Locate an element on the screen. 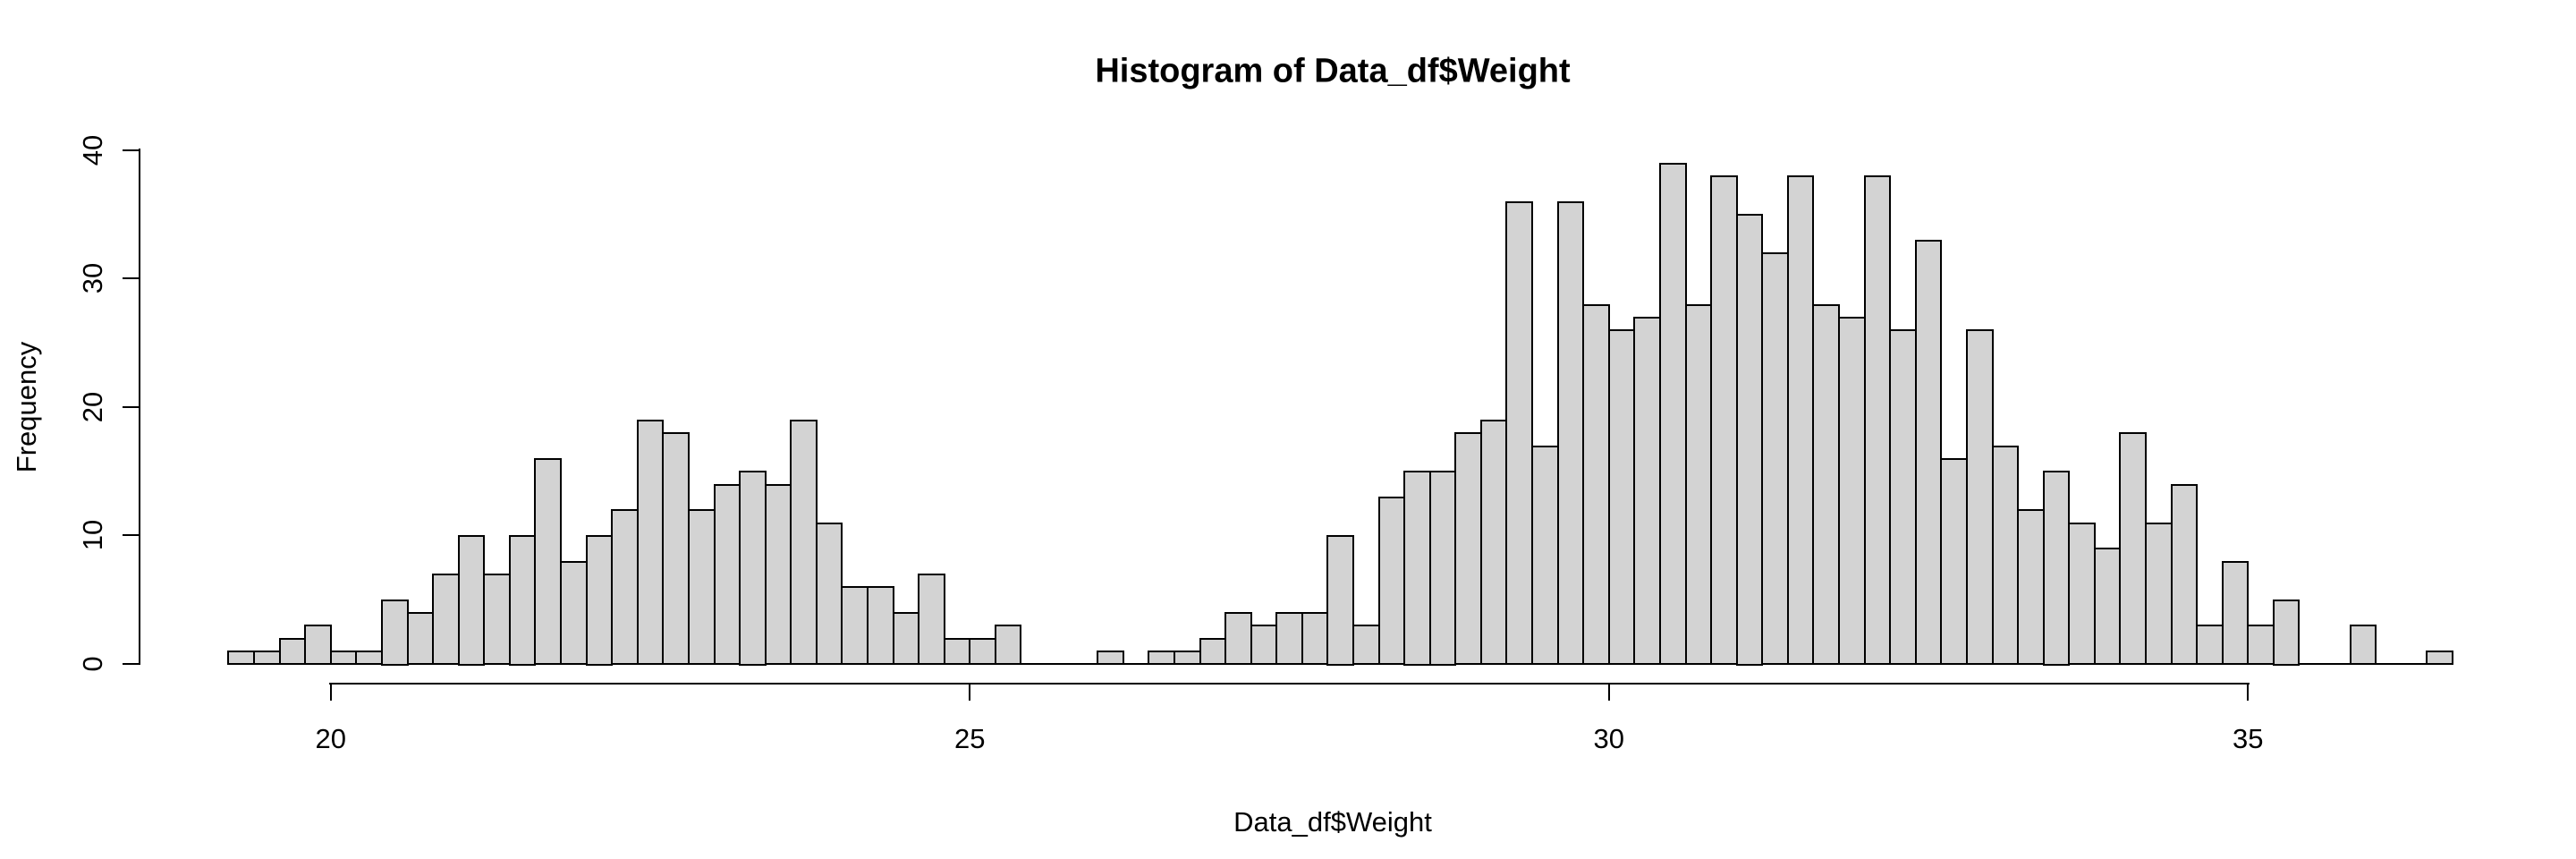 This screenshot has height=859, width=2576. x-tick-label: 35 is located at coordinates (2248, 738).